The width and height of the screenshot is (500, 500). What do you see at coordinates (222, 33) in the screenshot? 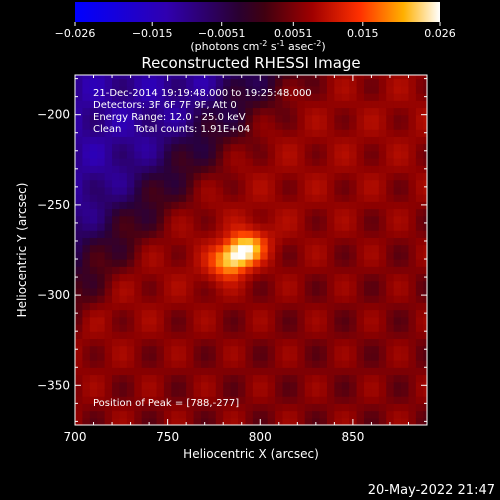
I see `colorbar-tick-label: −0.0051` at bounding box center [222, 33].